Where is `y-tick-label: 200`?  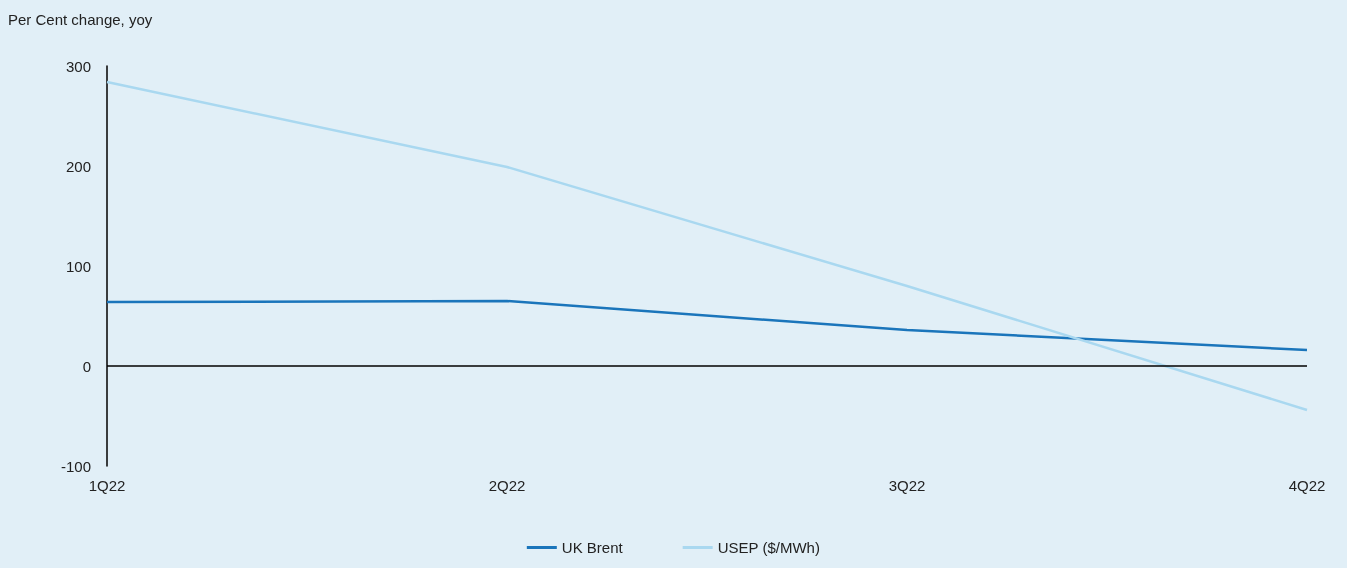 y-tick-label: 200 is located at coordinates (78, 166).